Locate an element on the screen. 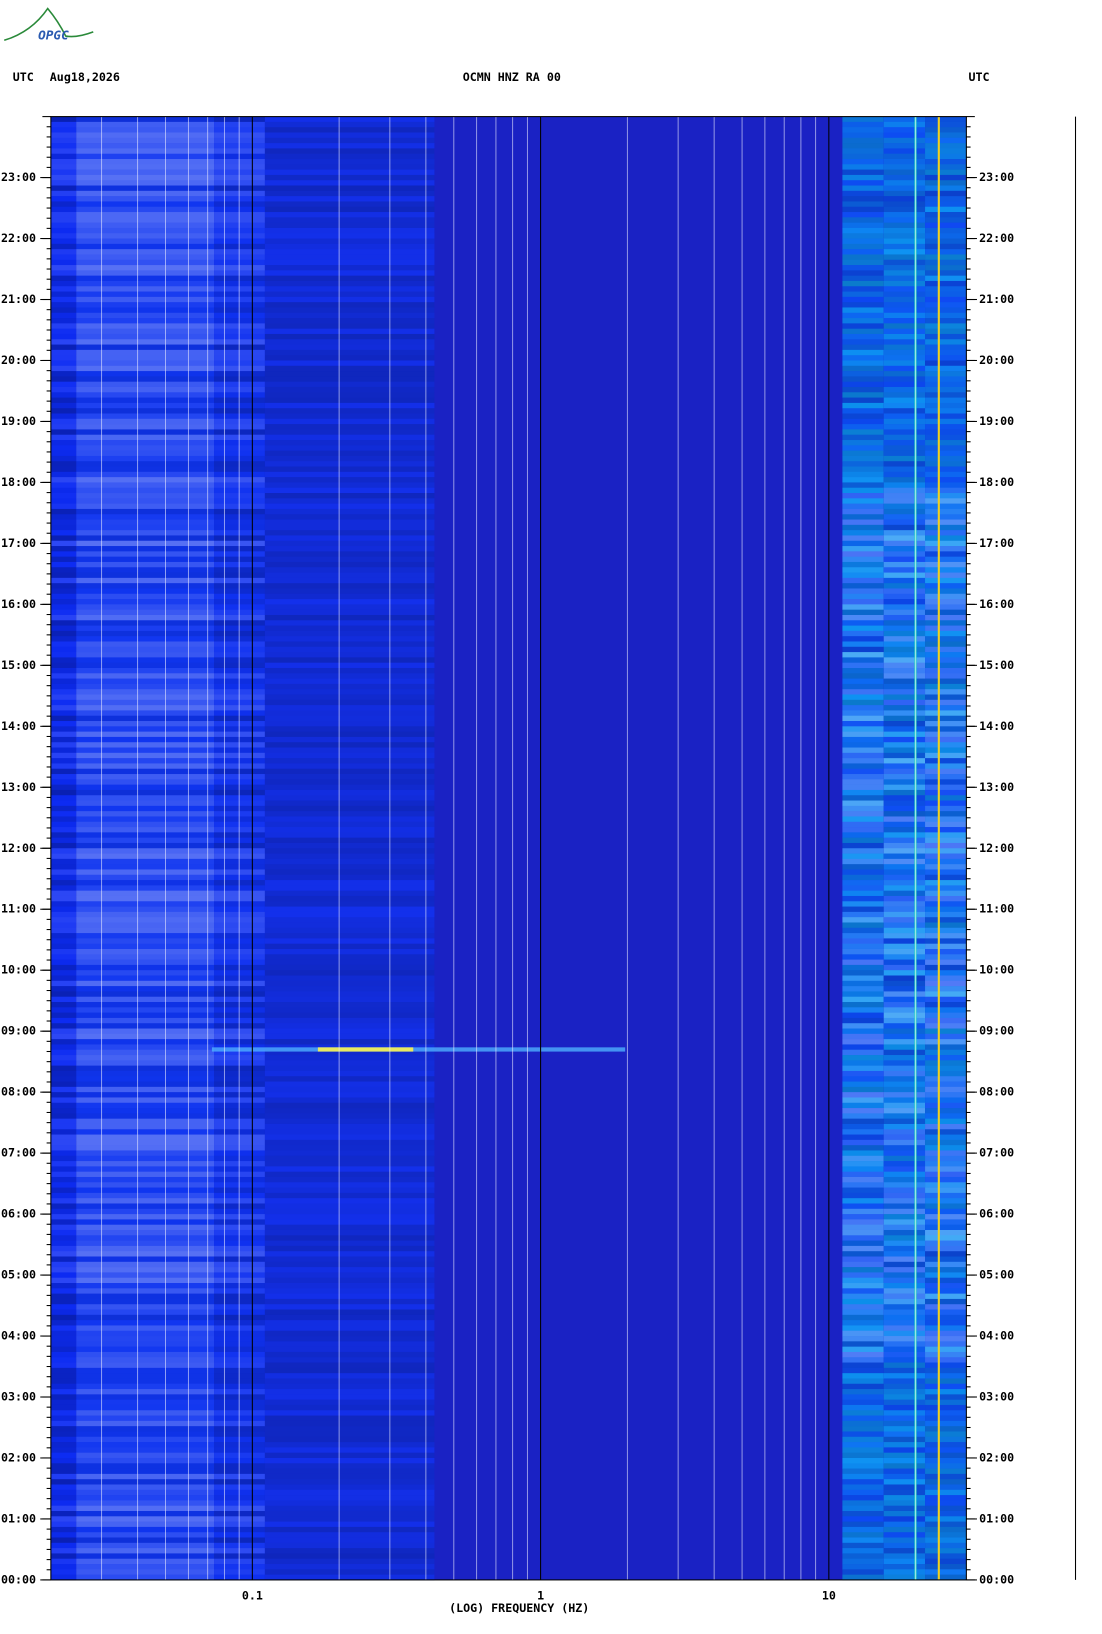 This screenshot has height=1634, width=1102. y-tick-label: 00:00 is located at coordinates (18, 1579).